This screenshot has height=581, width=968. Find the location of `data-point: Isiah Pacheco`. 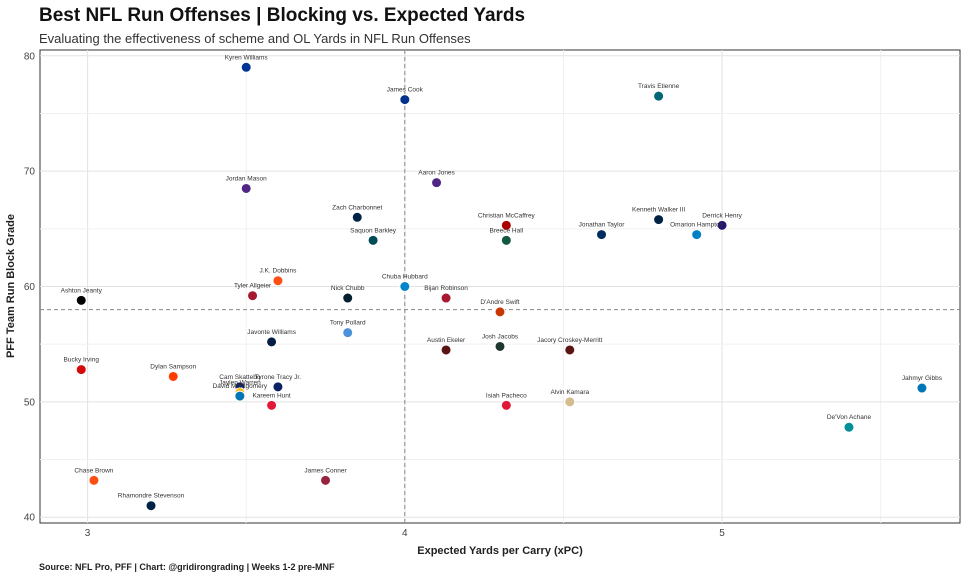

data-point: Isiah Pacheco is located at coordinates (506, 401).